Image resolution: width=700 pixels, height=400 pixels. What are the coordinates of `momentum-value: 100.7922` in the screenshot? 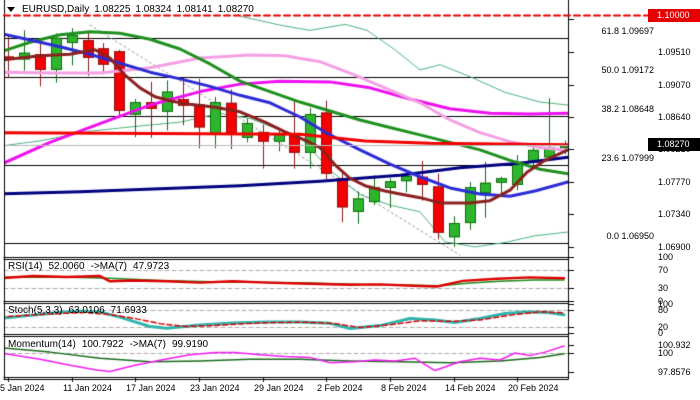 It's located at (102, 344).